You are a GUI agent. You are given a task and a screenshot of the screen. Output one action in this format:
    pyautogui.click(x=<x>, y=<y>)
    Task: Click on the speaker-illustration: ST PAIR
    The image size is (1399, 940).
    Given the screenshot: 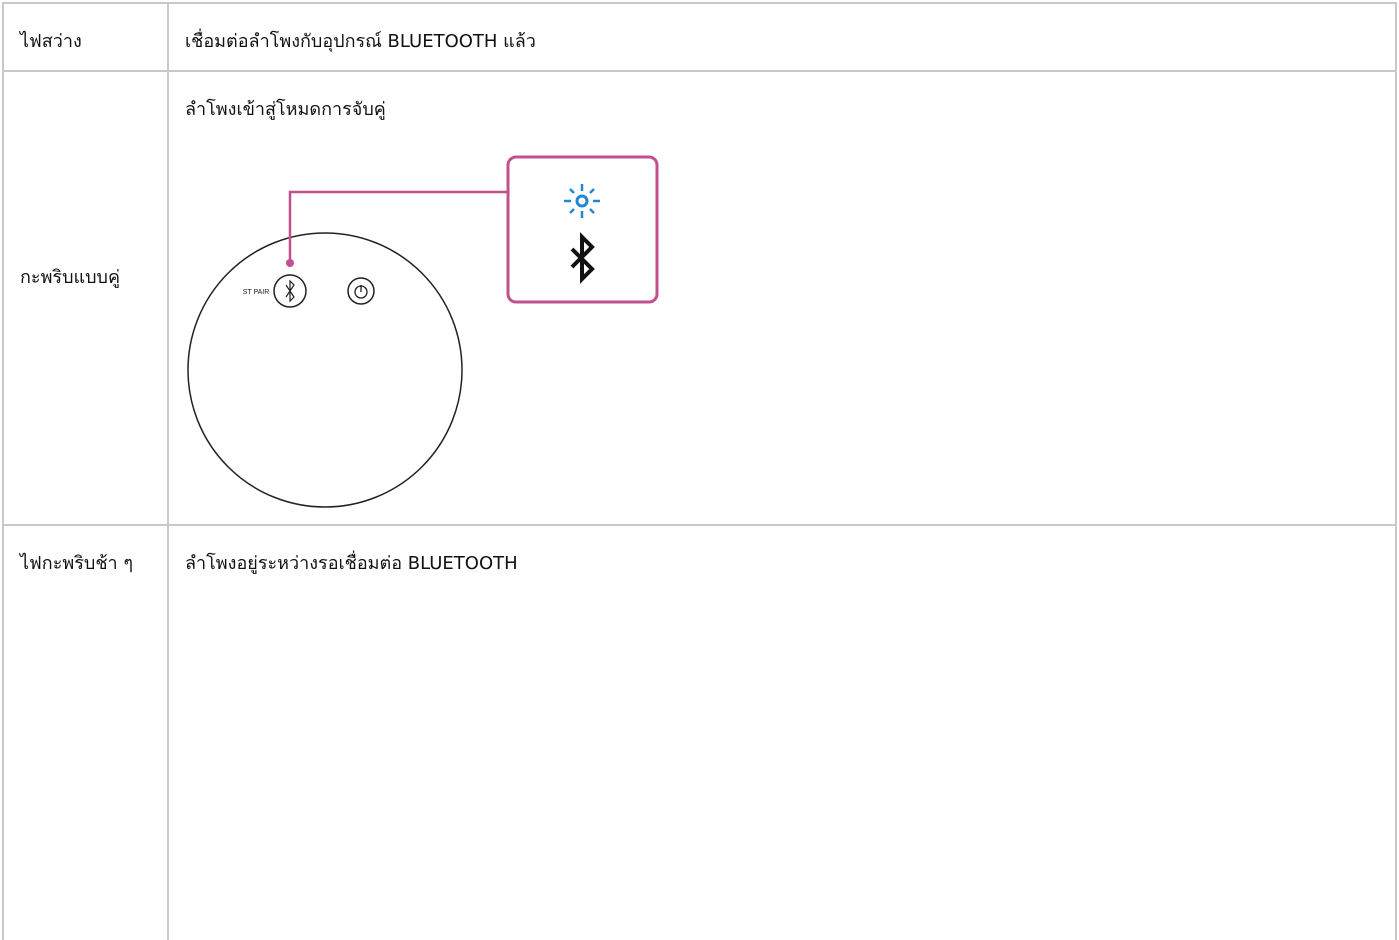 What is the action you would take?
    pyautogui.click(x=423, y=331)
    